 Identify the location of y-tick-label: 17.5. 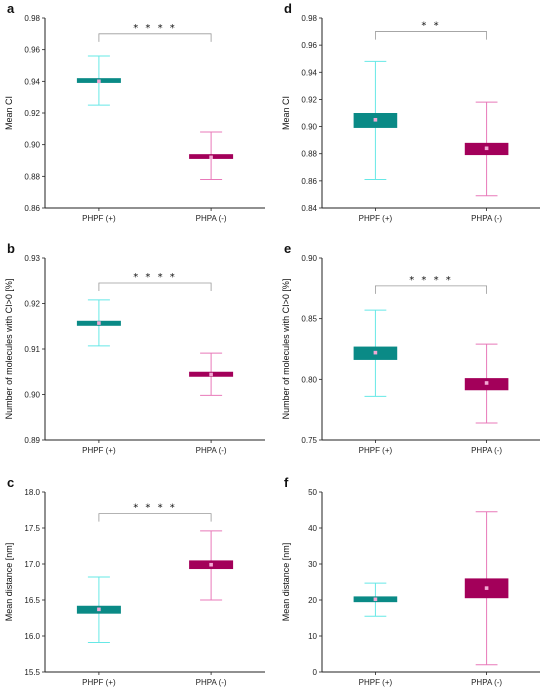
(32, 528).